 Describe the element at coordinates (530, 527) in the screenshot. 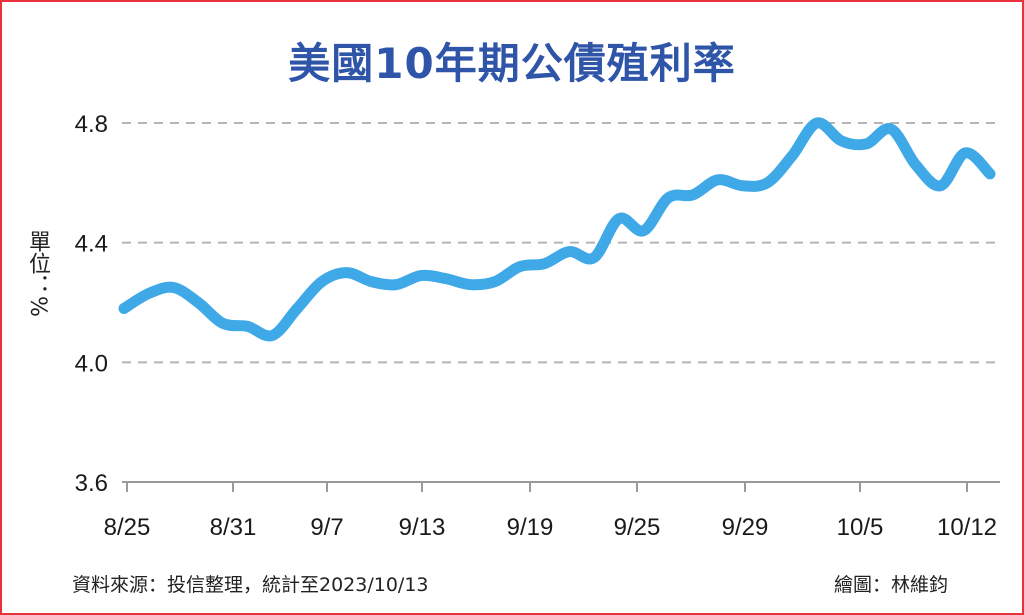

I see `x-tick-label: 9/19` at that location.